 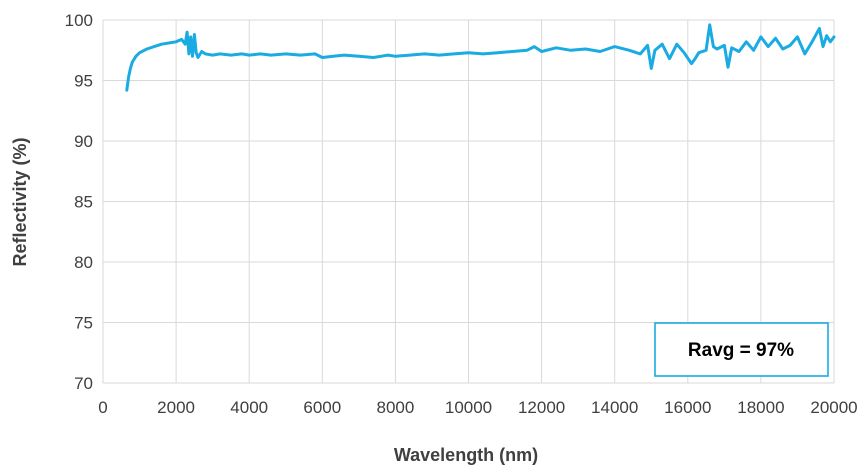 I want to click on series-line-reflectivity, so click(x=480, y=57).